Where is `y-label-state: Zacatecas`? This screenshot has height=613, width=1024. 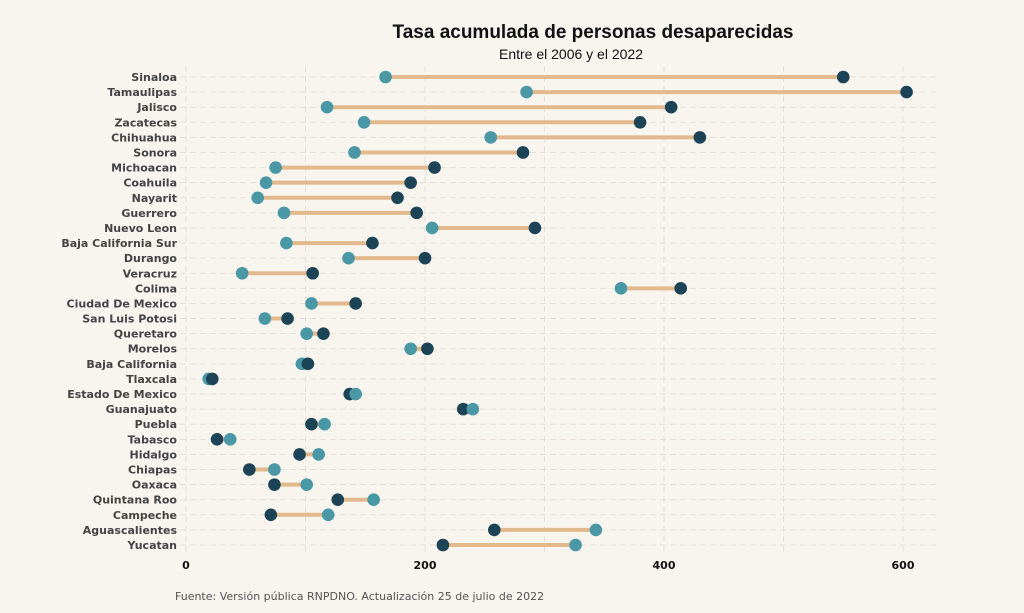 y-label-state: Zacatecas is located at coordinates (145, 122).